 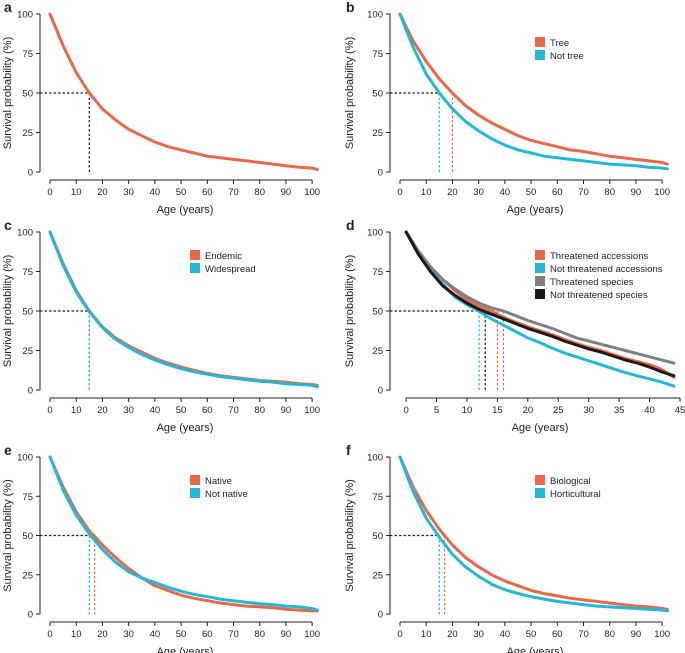 I want to click on panel-label: c, so click(x=8, y=225).